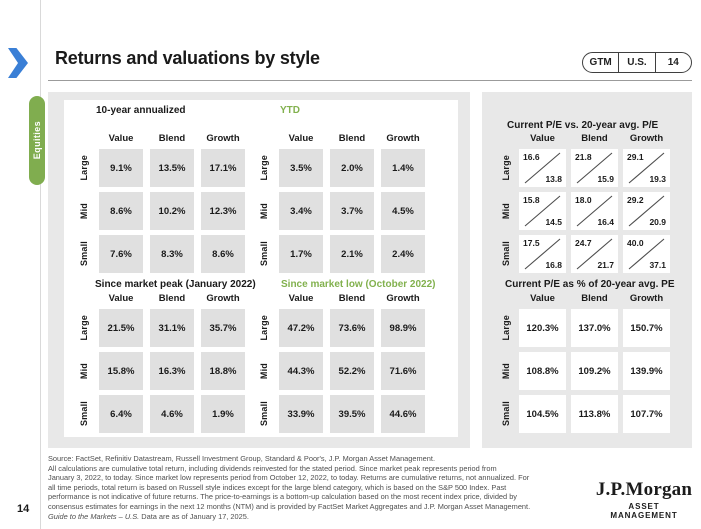  I want to click on header-rule, so click(370, 80).